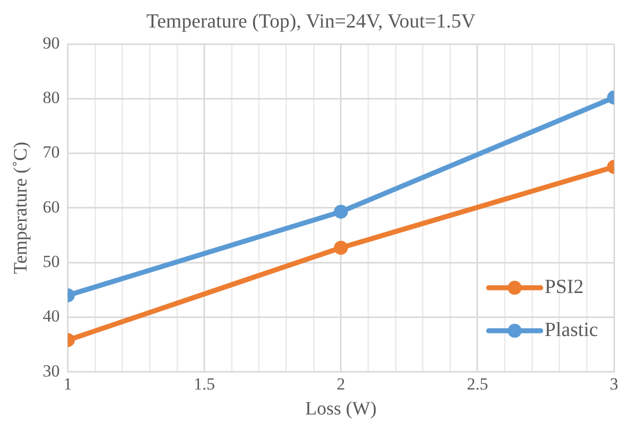 The height and width of the screenshot is (425, 634). I want to click on y-tick-label: 90, so click(51, 42).